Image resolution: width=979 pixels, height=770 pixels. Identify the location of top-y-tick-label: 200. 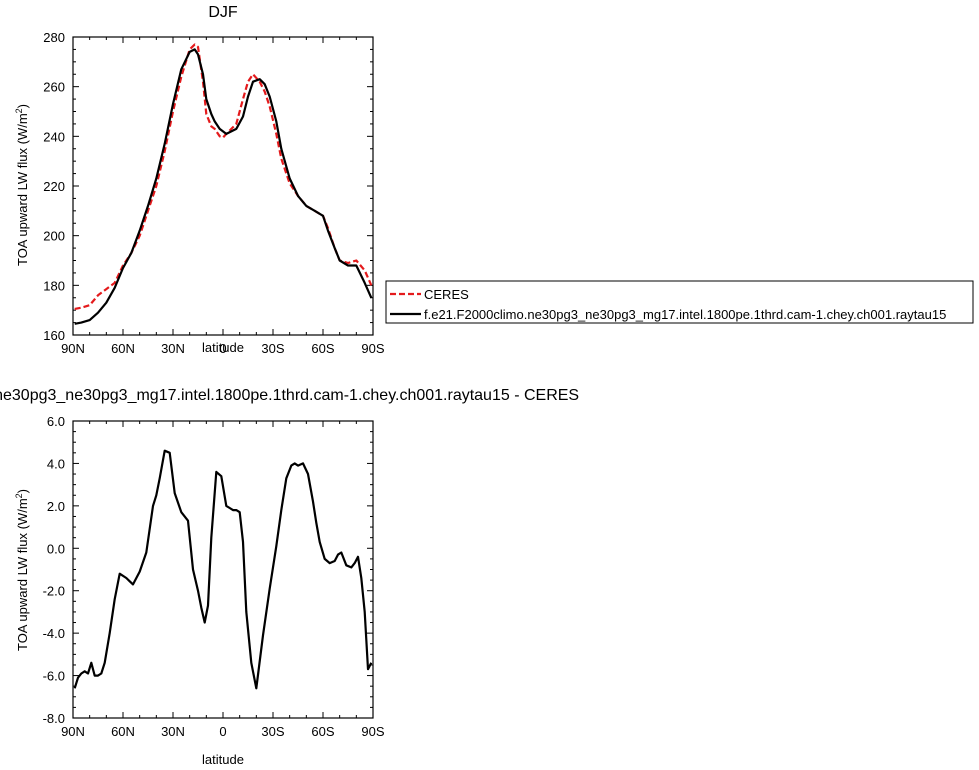
(54, 236).